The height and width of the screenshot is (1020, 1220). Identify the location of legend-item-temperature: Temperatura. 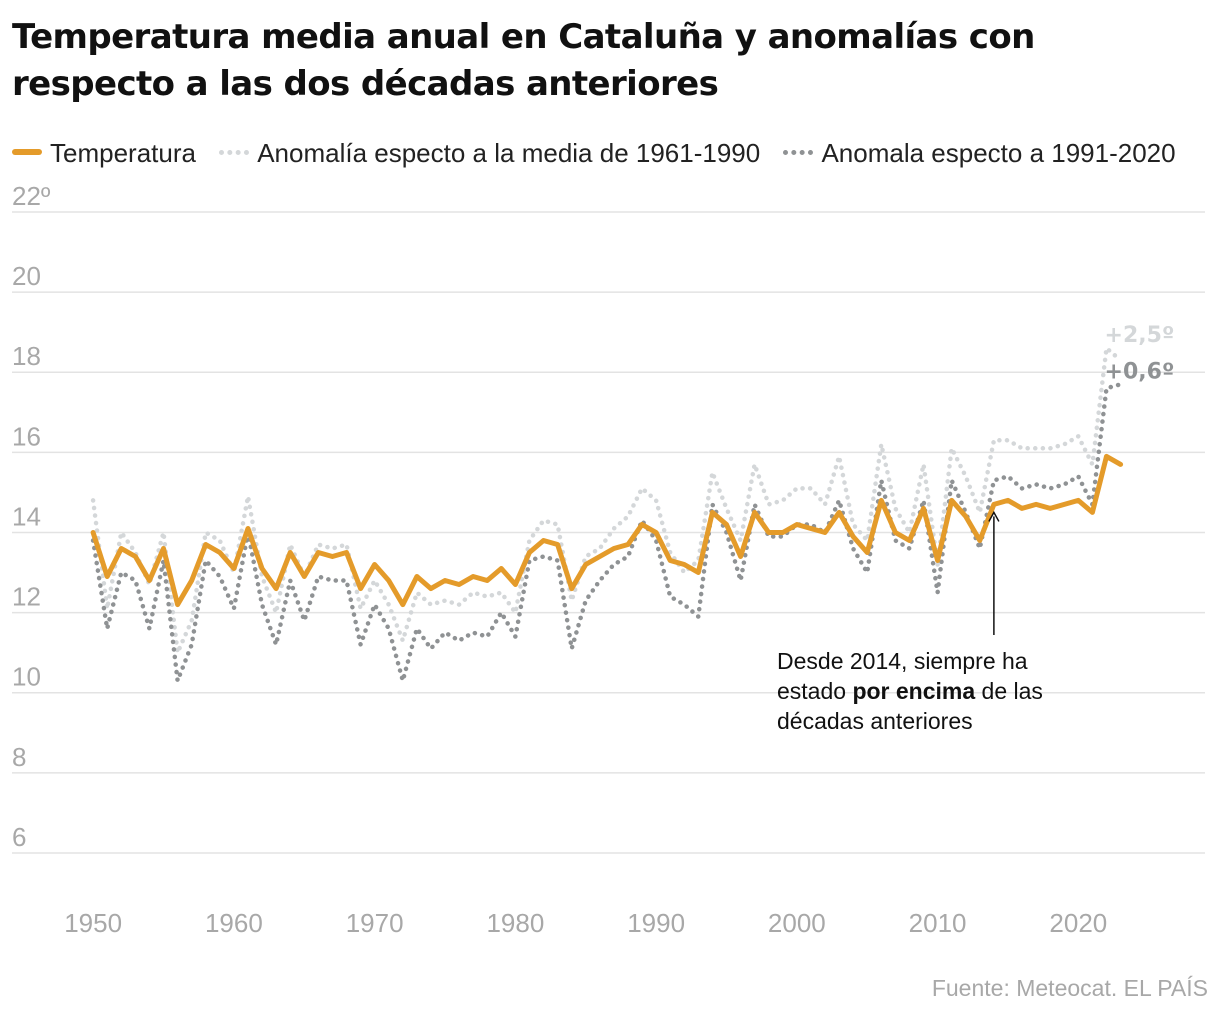
(104, 153).